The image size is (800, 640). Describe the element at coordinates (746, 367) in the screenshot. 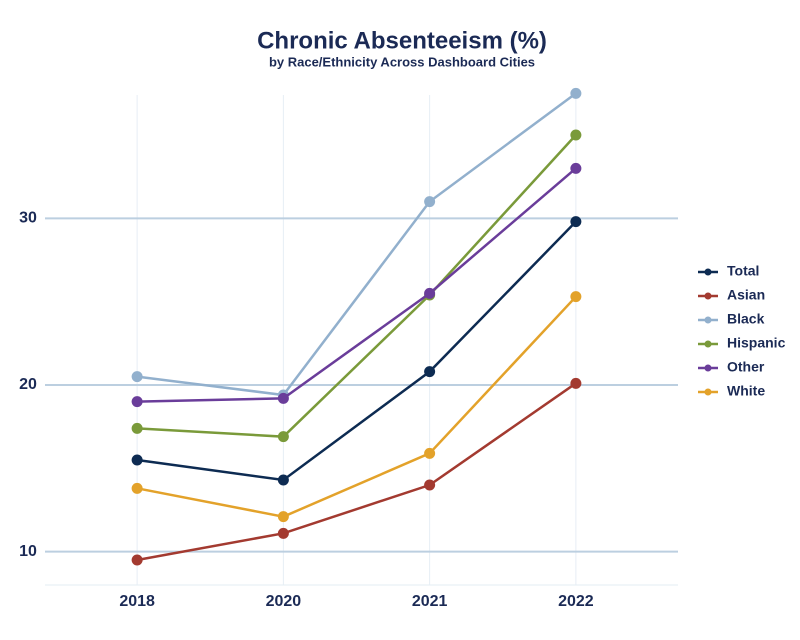

I see `legend-label: Other` at that location.